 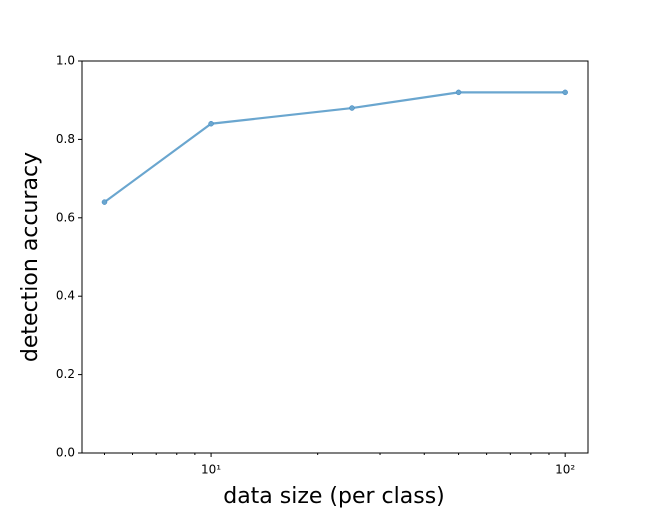 What do you see at coordinates (211, 470) in the screenshot?
I see `x-tick-label: 10¹` at bounding box center [211, 470].